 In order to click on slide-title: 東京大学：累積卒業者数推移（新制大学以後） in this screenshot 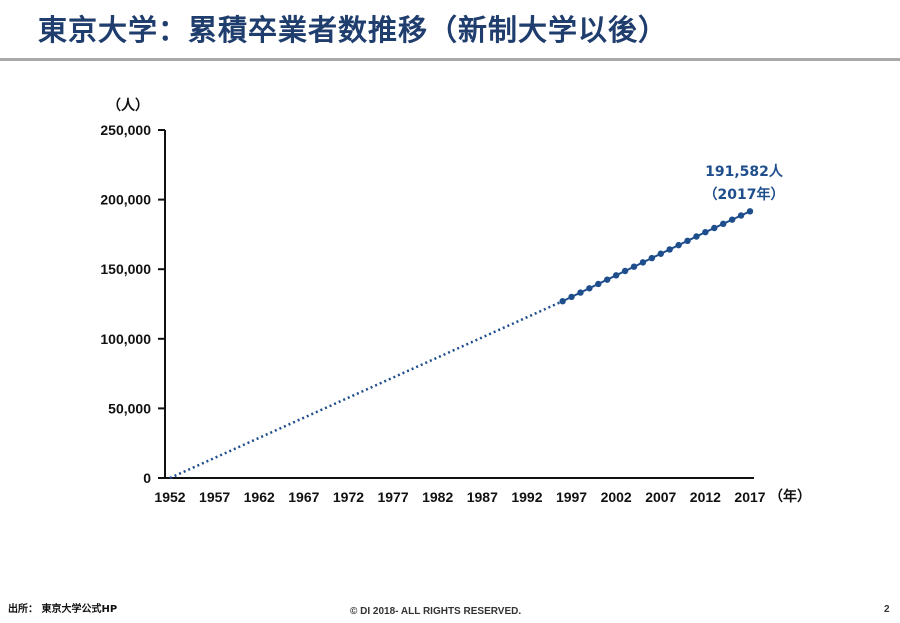, I will do `click(353, 30)`.